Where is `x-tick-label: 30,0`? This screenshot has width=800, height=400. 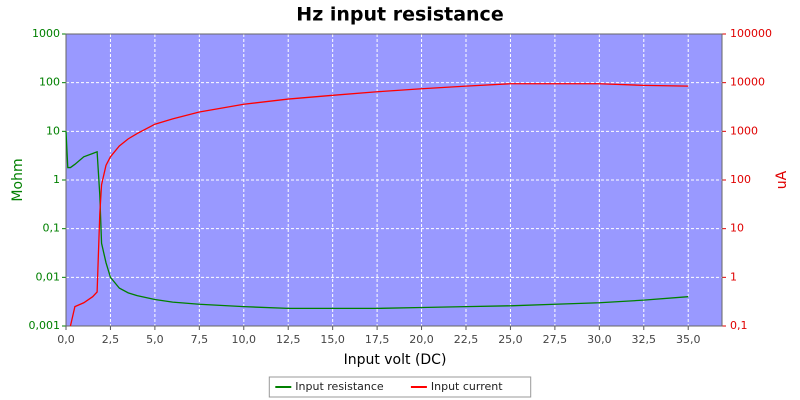
x-tick-label: 30,0 is located at coordinates (599, 339).